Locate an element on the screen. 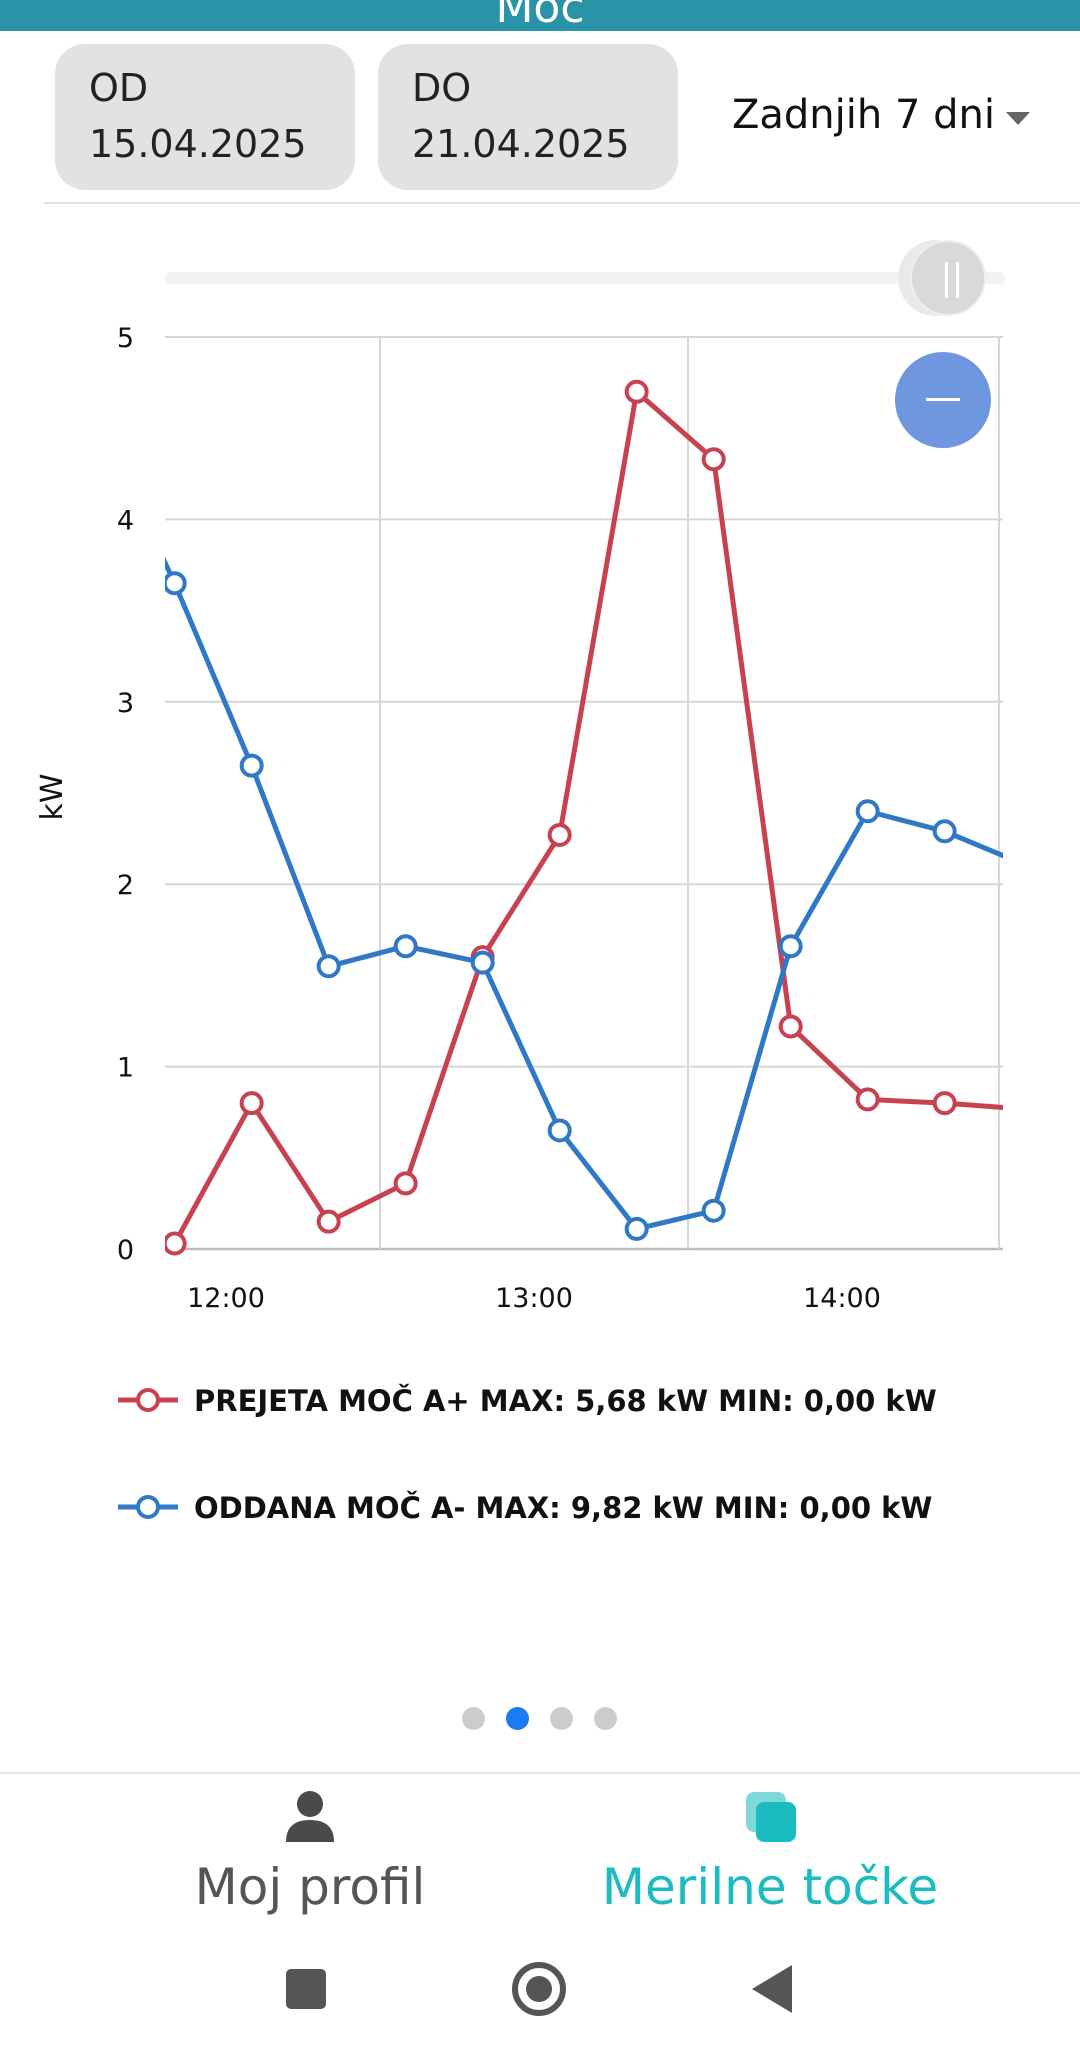 The height and width of the screenshot is (2058, 1080). bottom-nav-divider is located at coordinates (540, 1773).